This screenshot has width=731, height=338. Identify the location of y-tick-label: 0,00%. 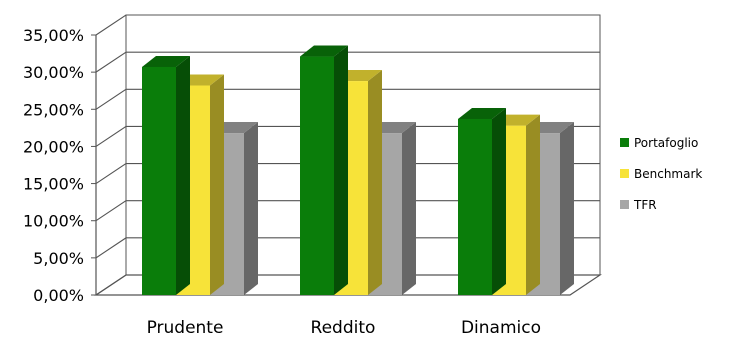
(58, 295).